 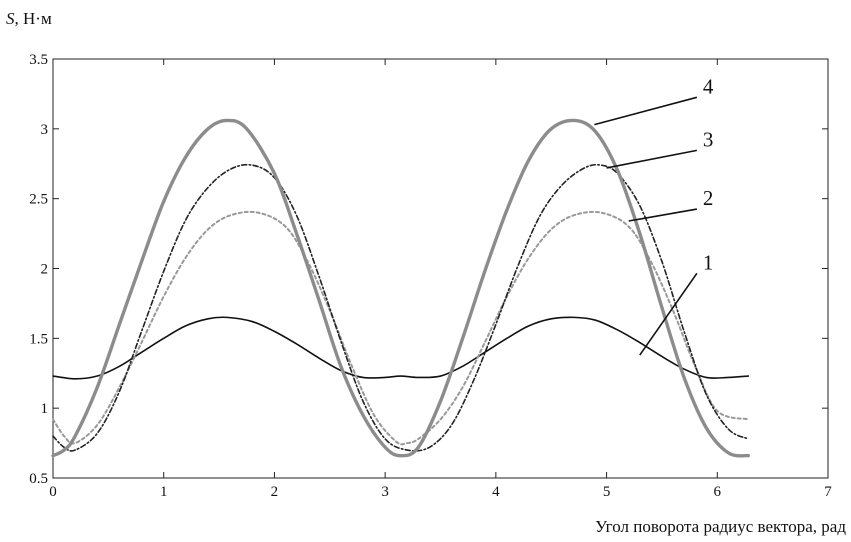 I want to click on y-tick-label: 3, so click(x=45, y=130).